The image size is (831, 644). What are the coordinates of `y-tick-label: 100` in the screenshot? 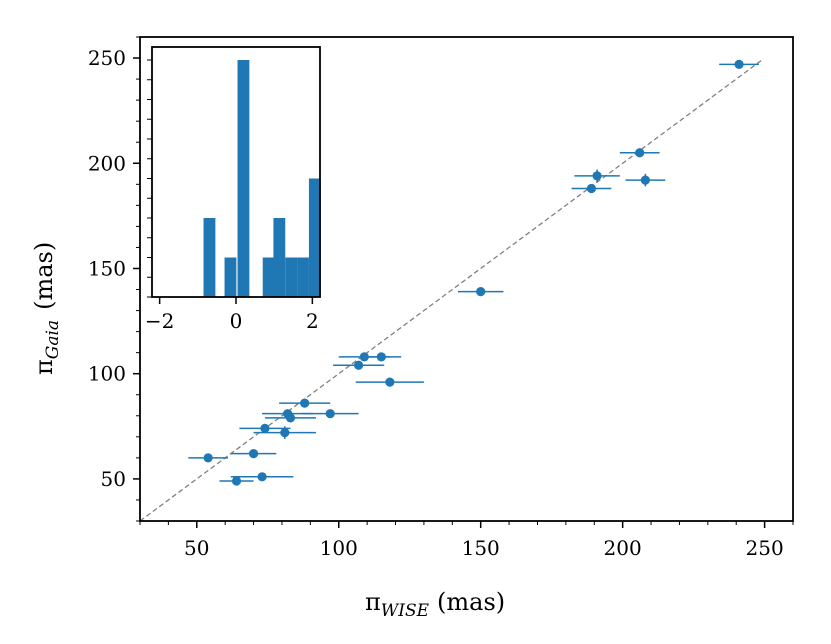 It's located at (107, 374).